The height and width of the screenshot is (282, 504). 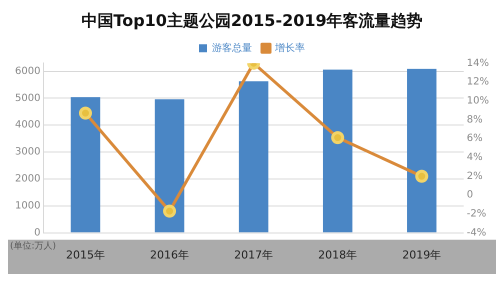 What do you see at coordinates (254, 255) in the screenshot?
I see `x-tick-label: 2017年` at bounding box center [254, 255].